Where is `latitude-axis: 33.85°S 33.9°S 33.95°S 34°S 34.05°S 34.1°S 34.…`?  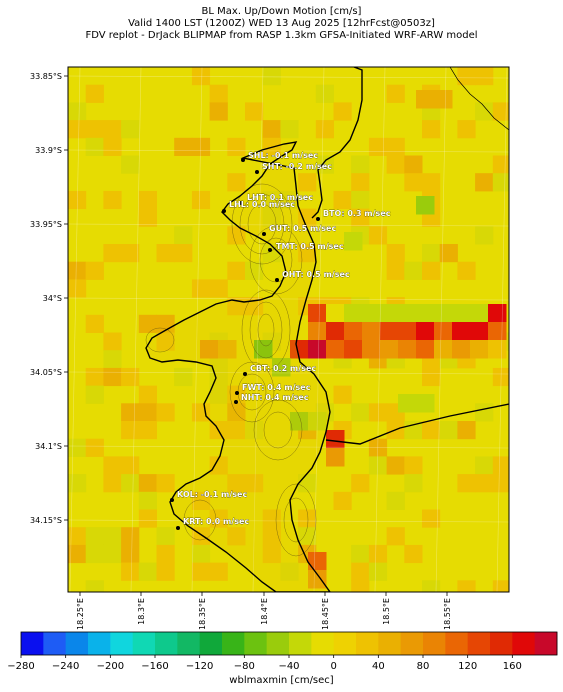 latitude-axis: 33.85°S 33.9°S 33.95°S 34°S 34.05°S 34.1°S 34.… is located at coordinates (49, 298).